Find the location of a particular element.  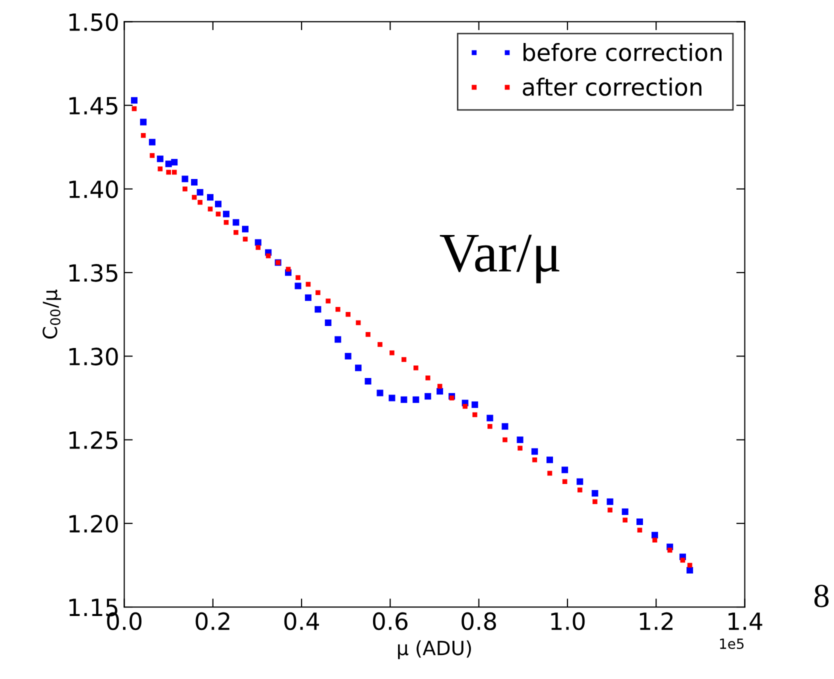

x-tick-label: 0.4 is located at coordinates (301, 621).